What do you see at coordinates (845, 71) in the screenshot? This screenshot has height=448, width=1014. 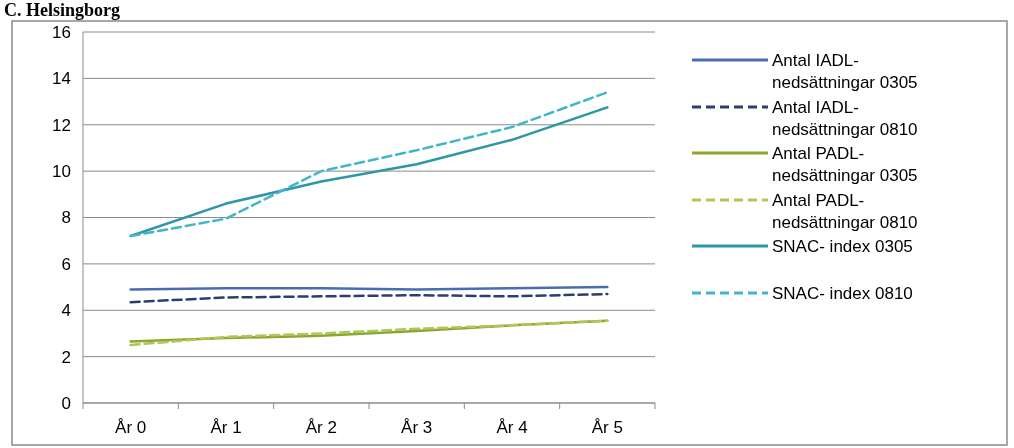 I see `legend-label: Antal IADL-nedsättningar 0305` at bounding box center [845, 71].